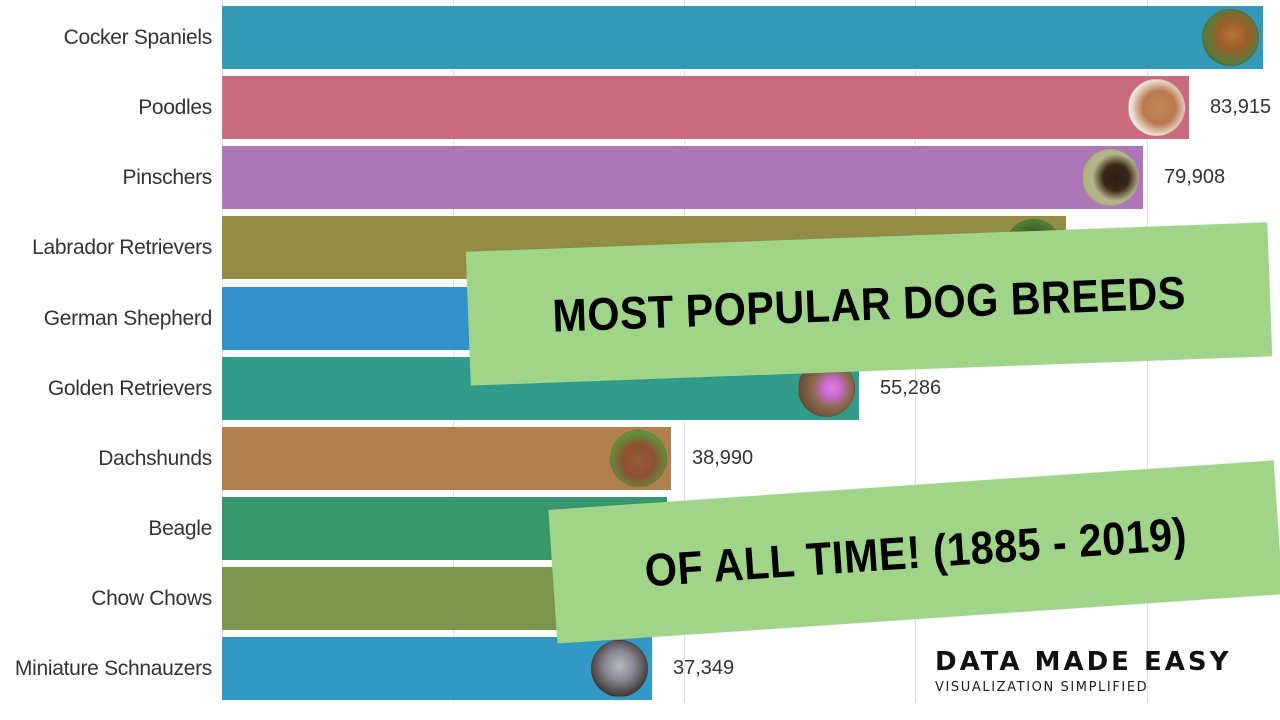 The image size is (1280, 720). What do you see at coordinates (1230, 37) in the screenshot?
I see `cocker-spaniel-photo-icon` at bounding box center [1230, 37].